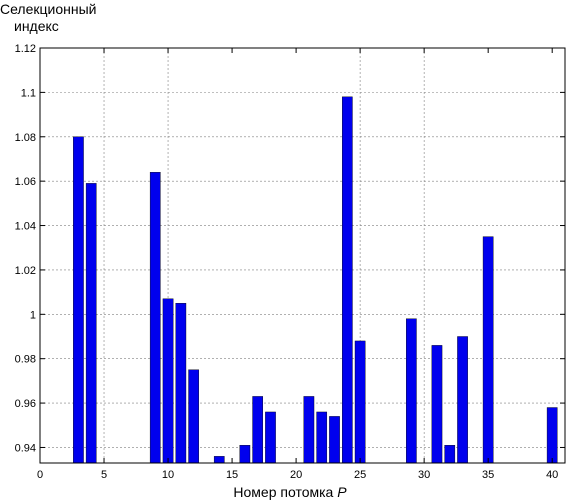 The width and height of the screenshot is (567, 500). Describe the element at coordinates (342, 492) in the screenshot. I see `x-axis-label-variable: P` at that location.